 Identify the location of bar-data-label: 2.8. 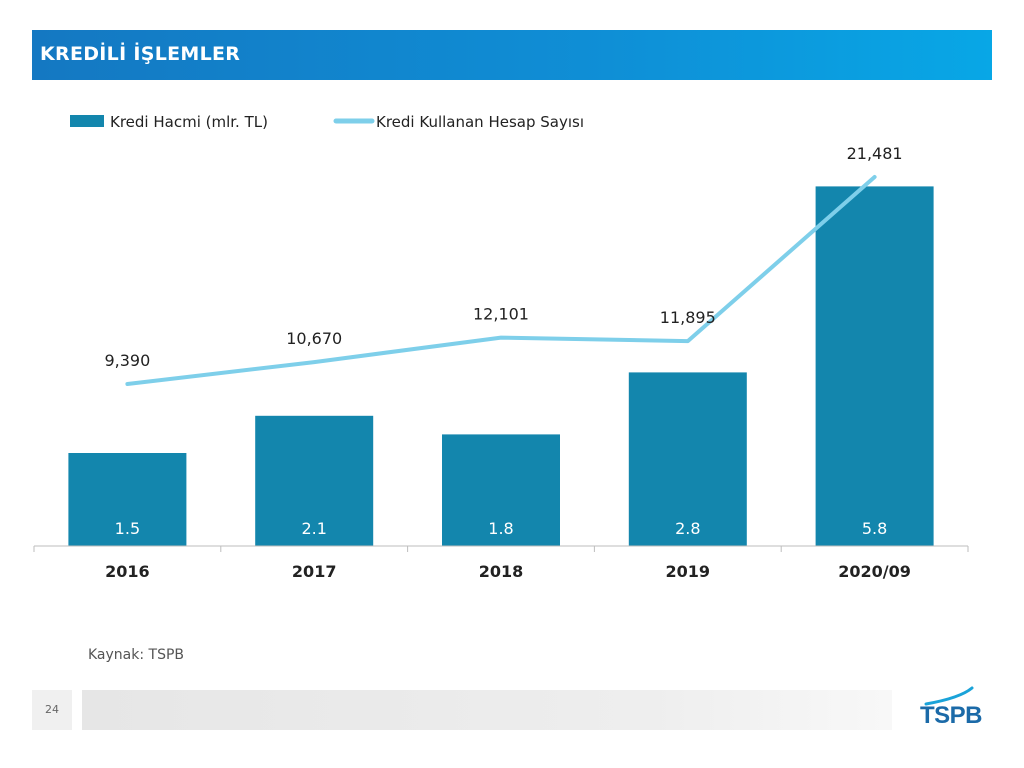
(687, 528).